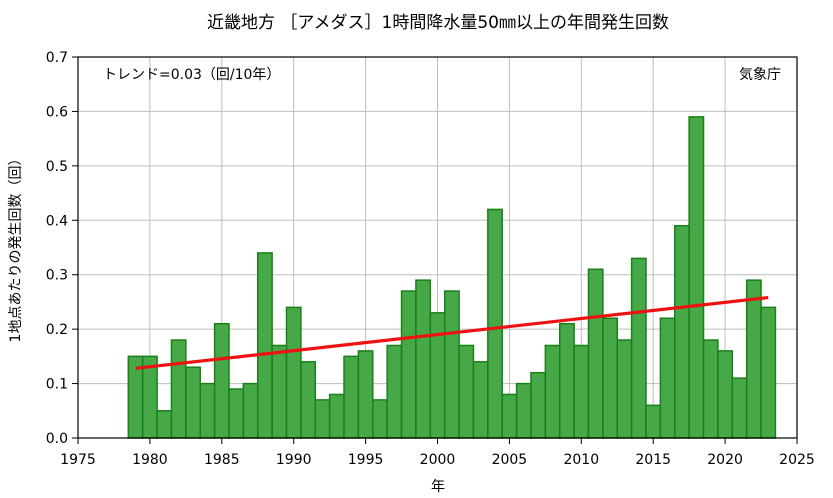 The width and height of the screenshot is (833, 498). What do you see at coordinates (760, 75) in the screenshot?
I see `source-label: 気象庁` at bounding box center [760, 75].